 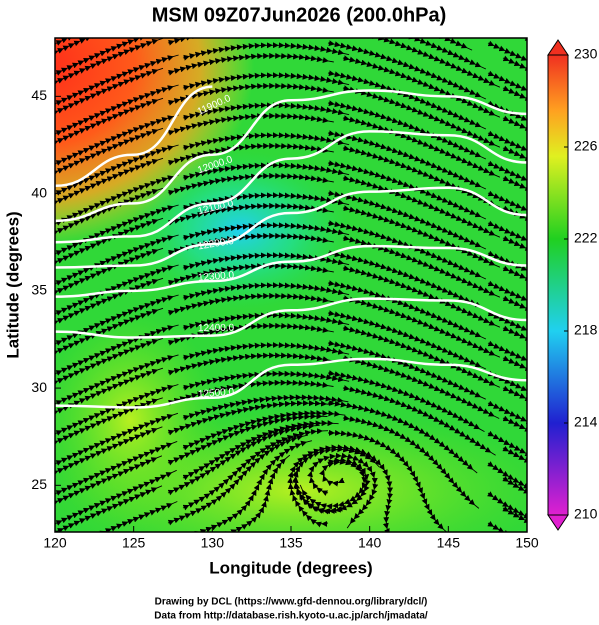 I want to click on colorbar-tick-label: 210, so click(x=586, y=514).